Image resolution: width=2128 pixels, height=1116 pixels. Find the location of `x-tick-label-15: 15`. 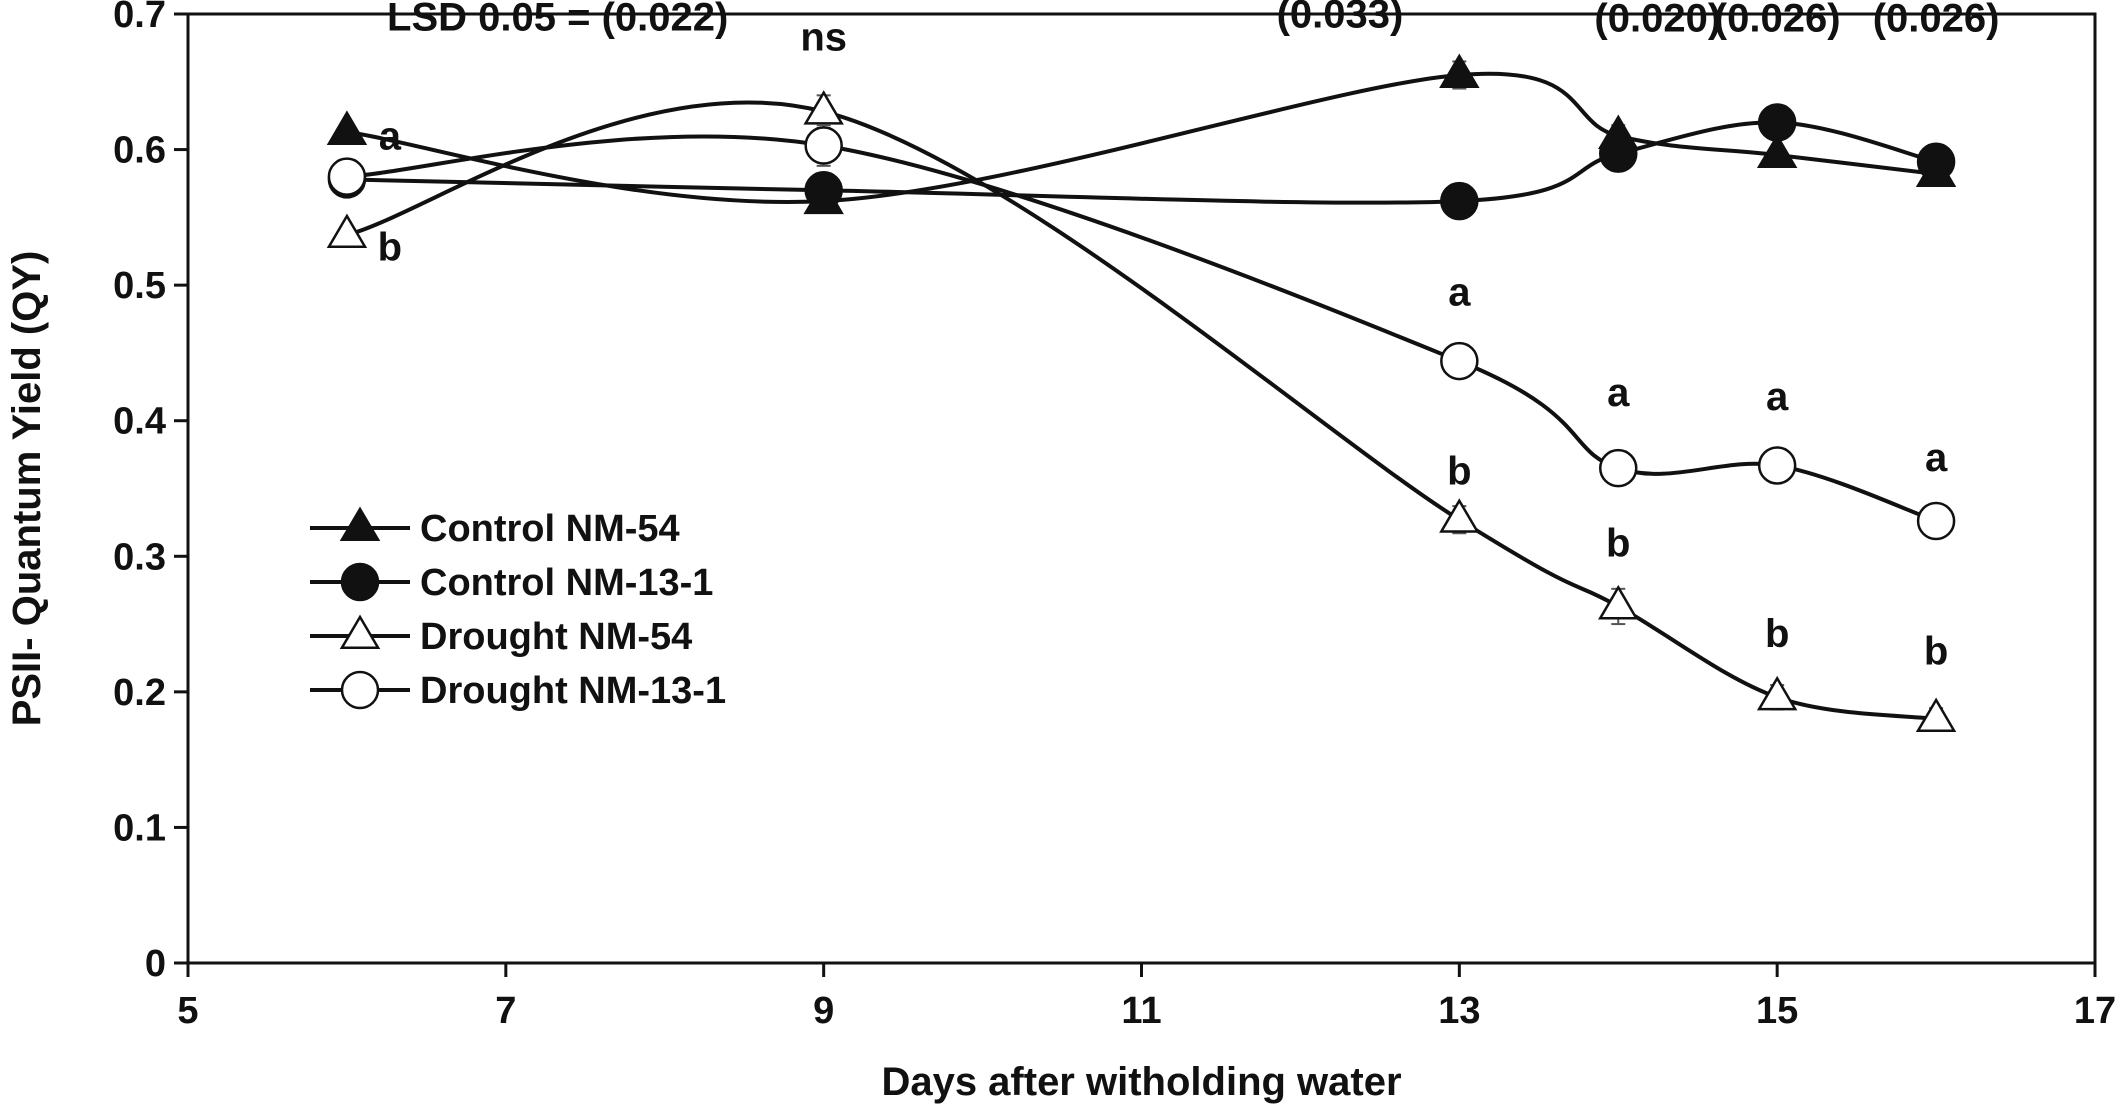

x-tick-label-15: 15 is located at coordinates (1777, 1011).